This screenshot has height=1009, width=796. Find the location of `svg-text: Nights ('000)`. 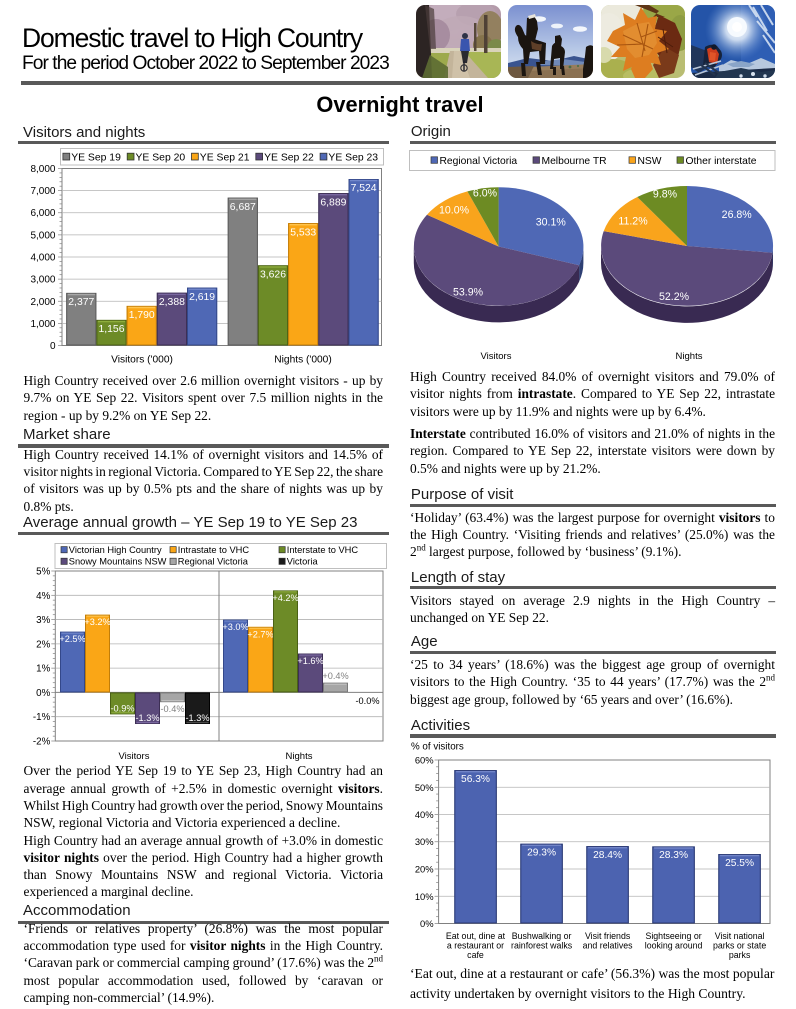

svg-text: Nights ('000) is located at coordinates (302, 360).